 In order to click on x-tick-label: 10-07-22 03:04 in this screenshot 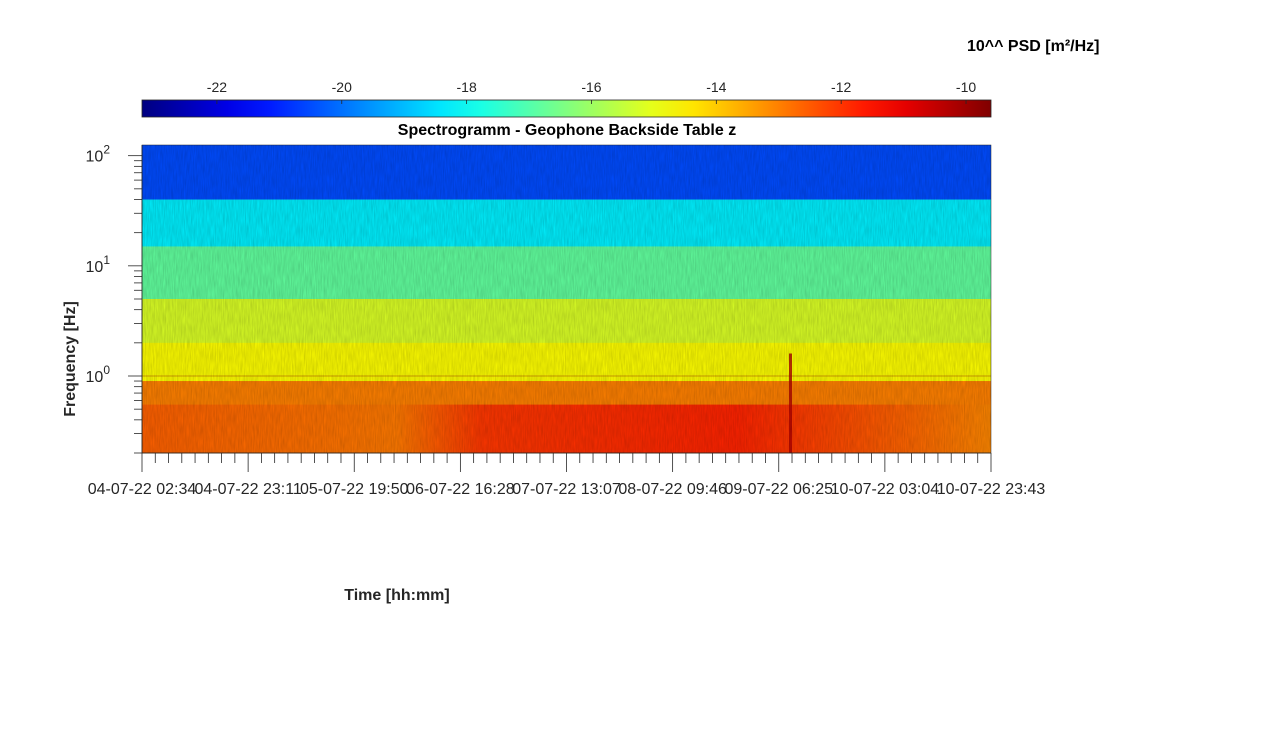, I will do `click(885, 489)`.